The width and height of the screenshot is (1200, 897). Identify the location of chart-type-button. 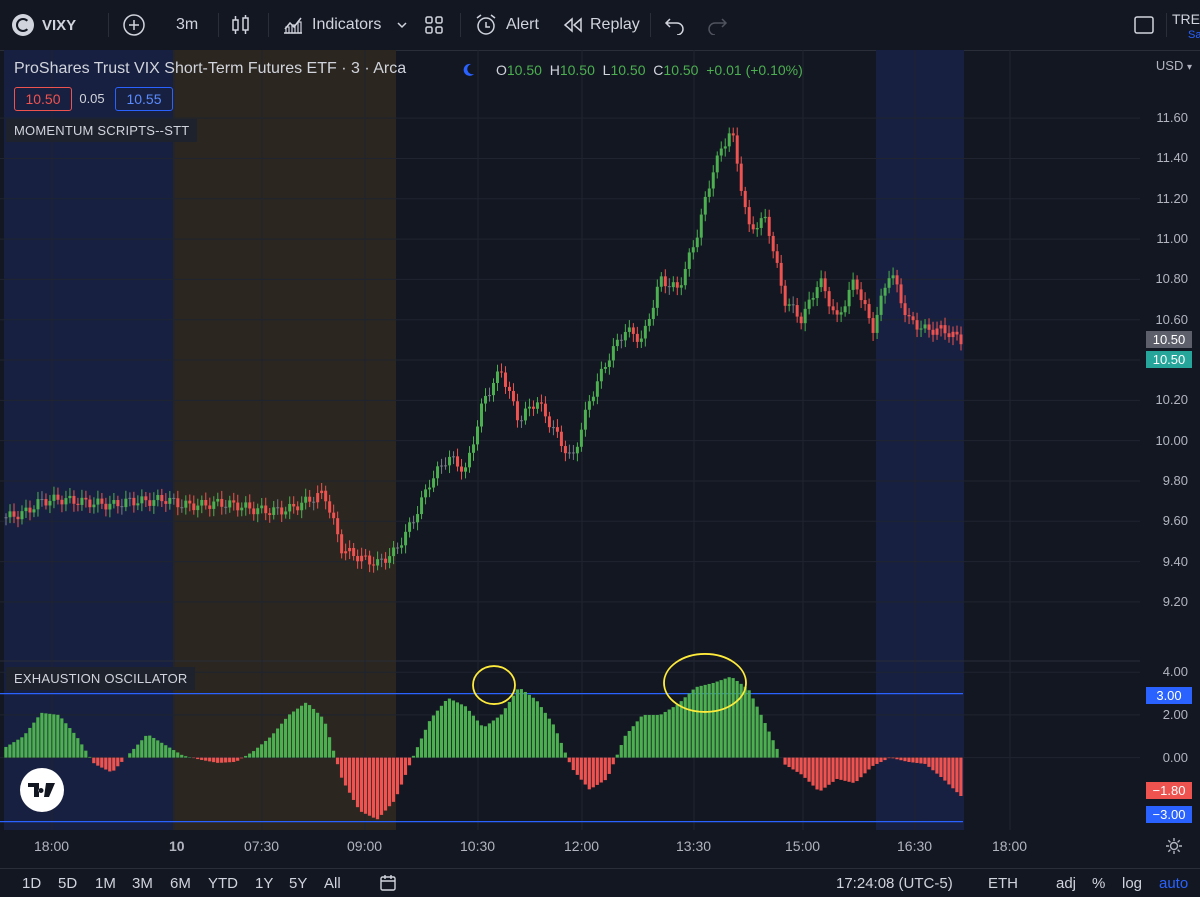
(241, 25).